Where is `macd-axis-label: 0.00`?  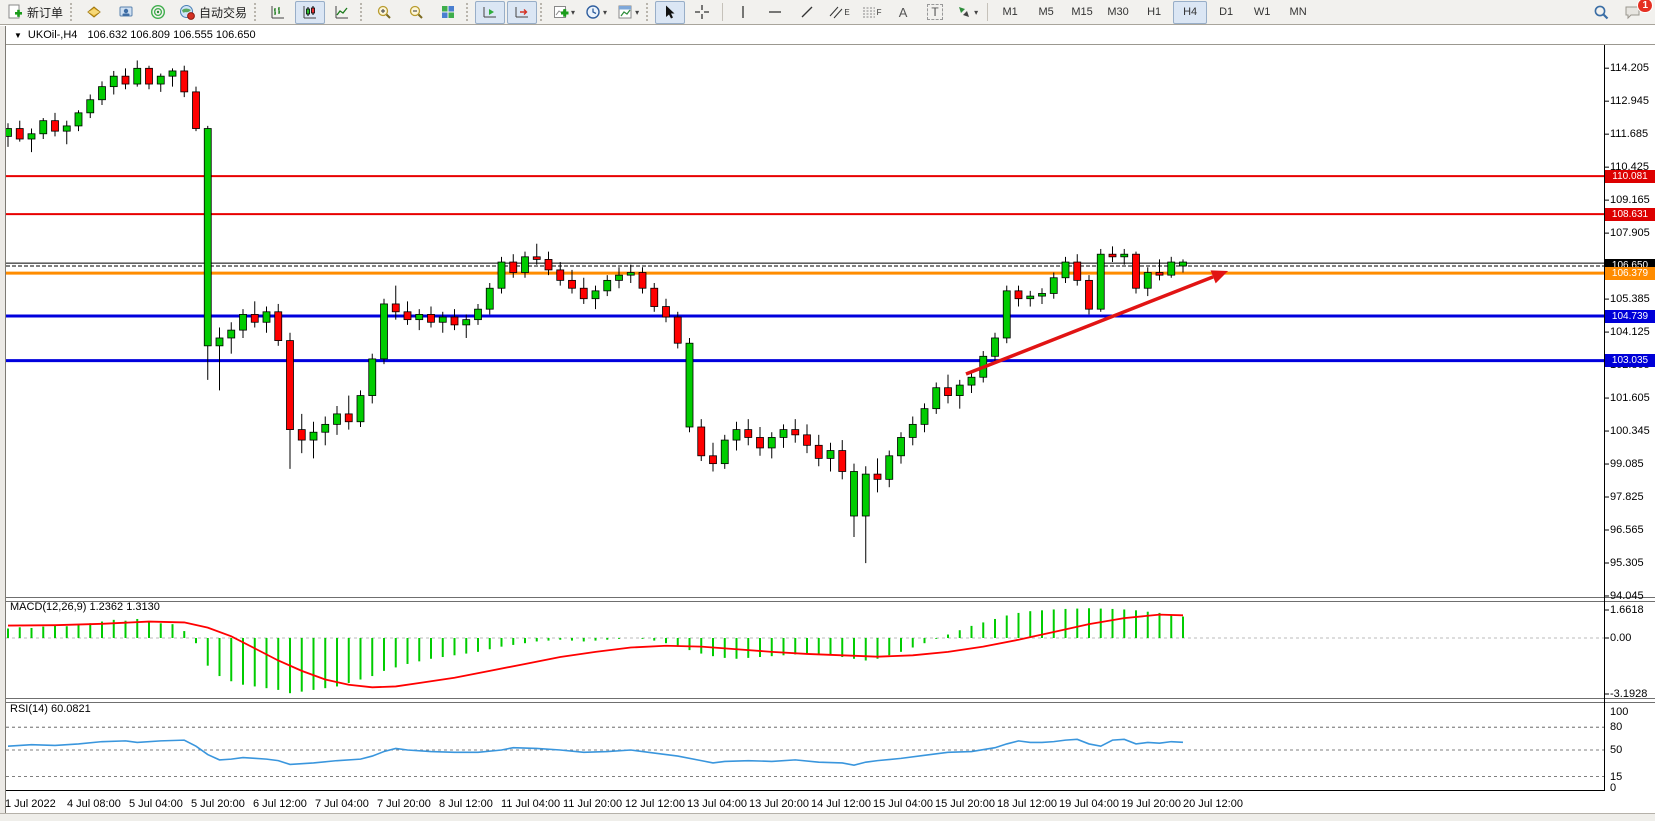 macd-axis-label: 0.00 is located at coordinates (1621, 638).